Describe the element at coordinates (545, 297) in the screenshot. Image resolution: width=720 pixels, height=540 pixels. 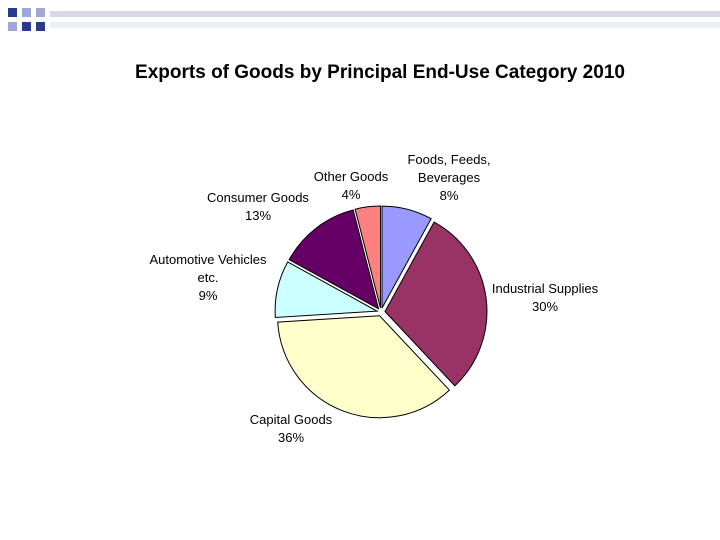
I see `slice-label-1: Industrial Supplies 30%` at that location.